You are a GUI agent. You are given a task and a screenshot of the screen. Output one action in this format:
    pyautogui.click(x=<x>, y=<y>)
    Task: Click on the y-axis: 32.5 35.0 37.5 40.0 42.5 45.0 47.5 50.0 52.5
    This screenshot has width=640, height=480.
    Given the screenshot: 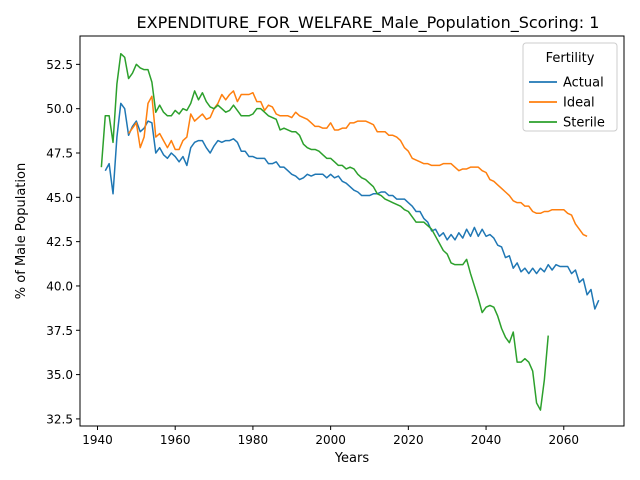 What is the action you would take?
    pyautogui.click(x=63, y=242)
    